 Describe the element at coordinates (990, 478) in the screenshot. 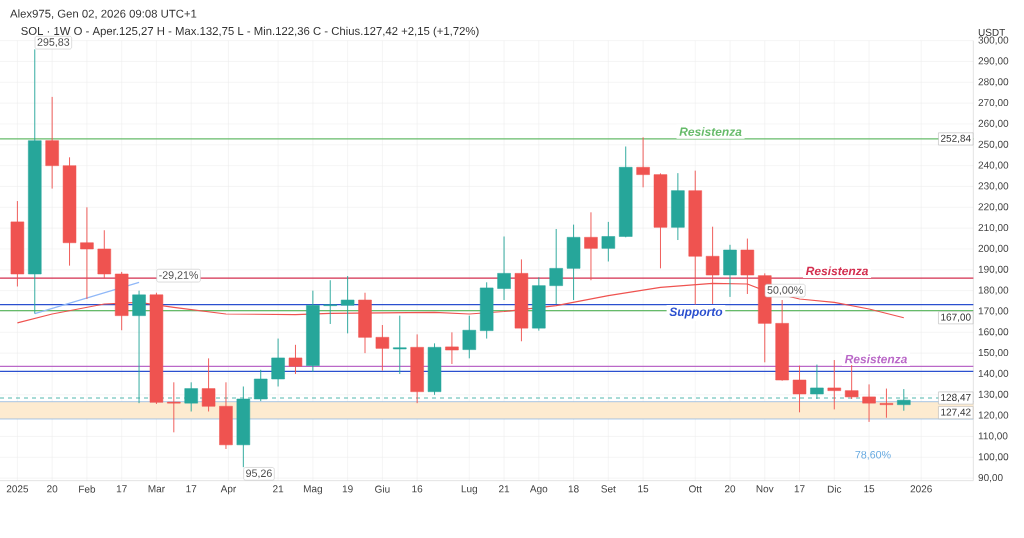

I see `y-tick-label: 90,00` at that location.